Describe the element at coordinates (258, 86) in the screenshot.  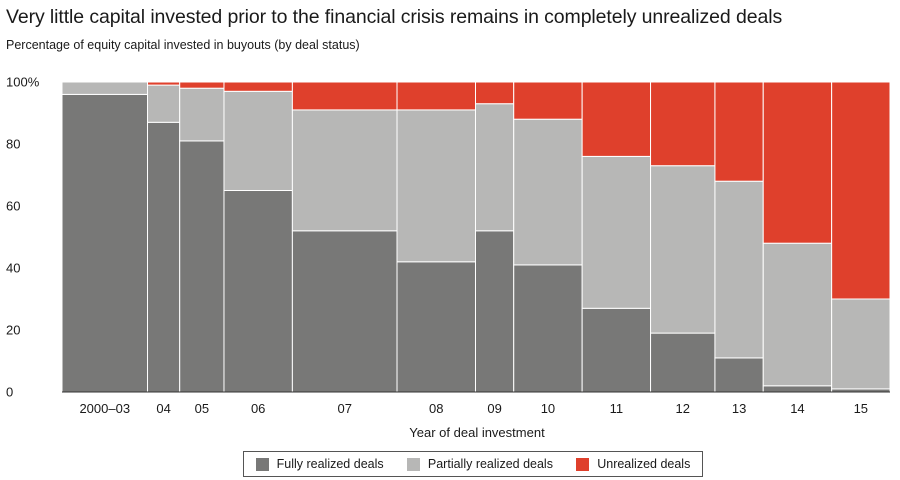
I see `bar-segment-06-unrealized-deals` at that location.